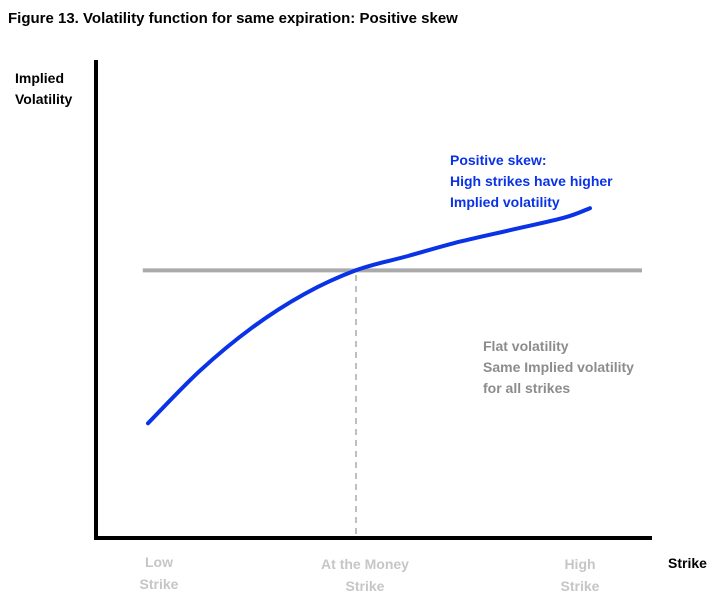 This screenshot has width=720, height=604. Describe the element at coordinates (687, 563) in the screenshot. I see `x-axis-label: Strike` at that location.